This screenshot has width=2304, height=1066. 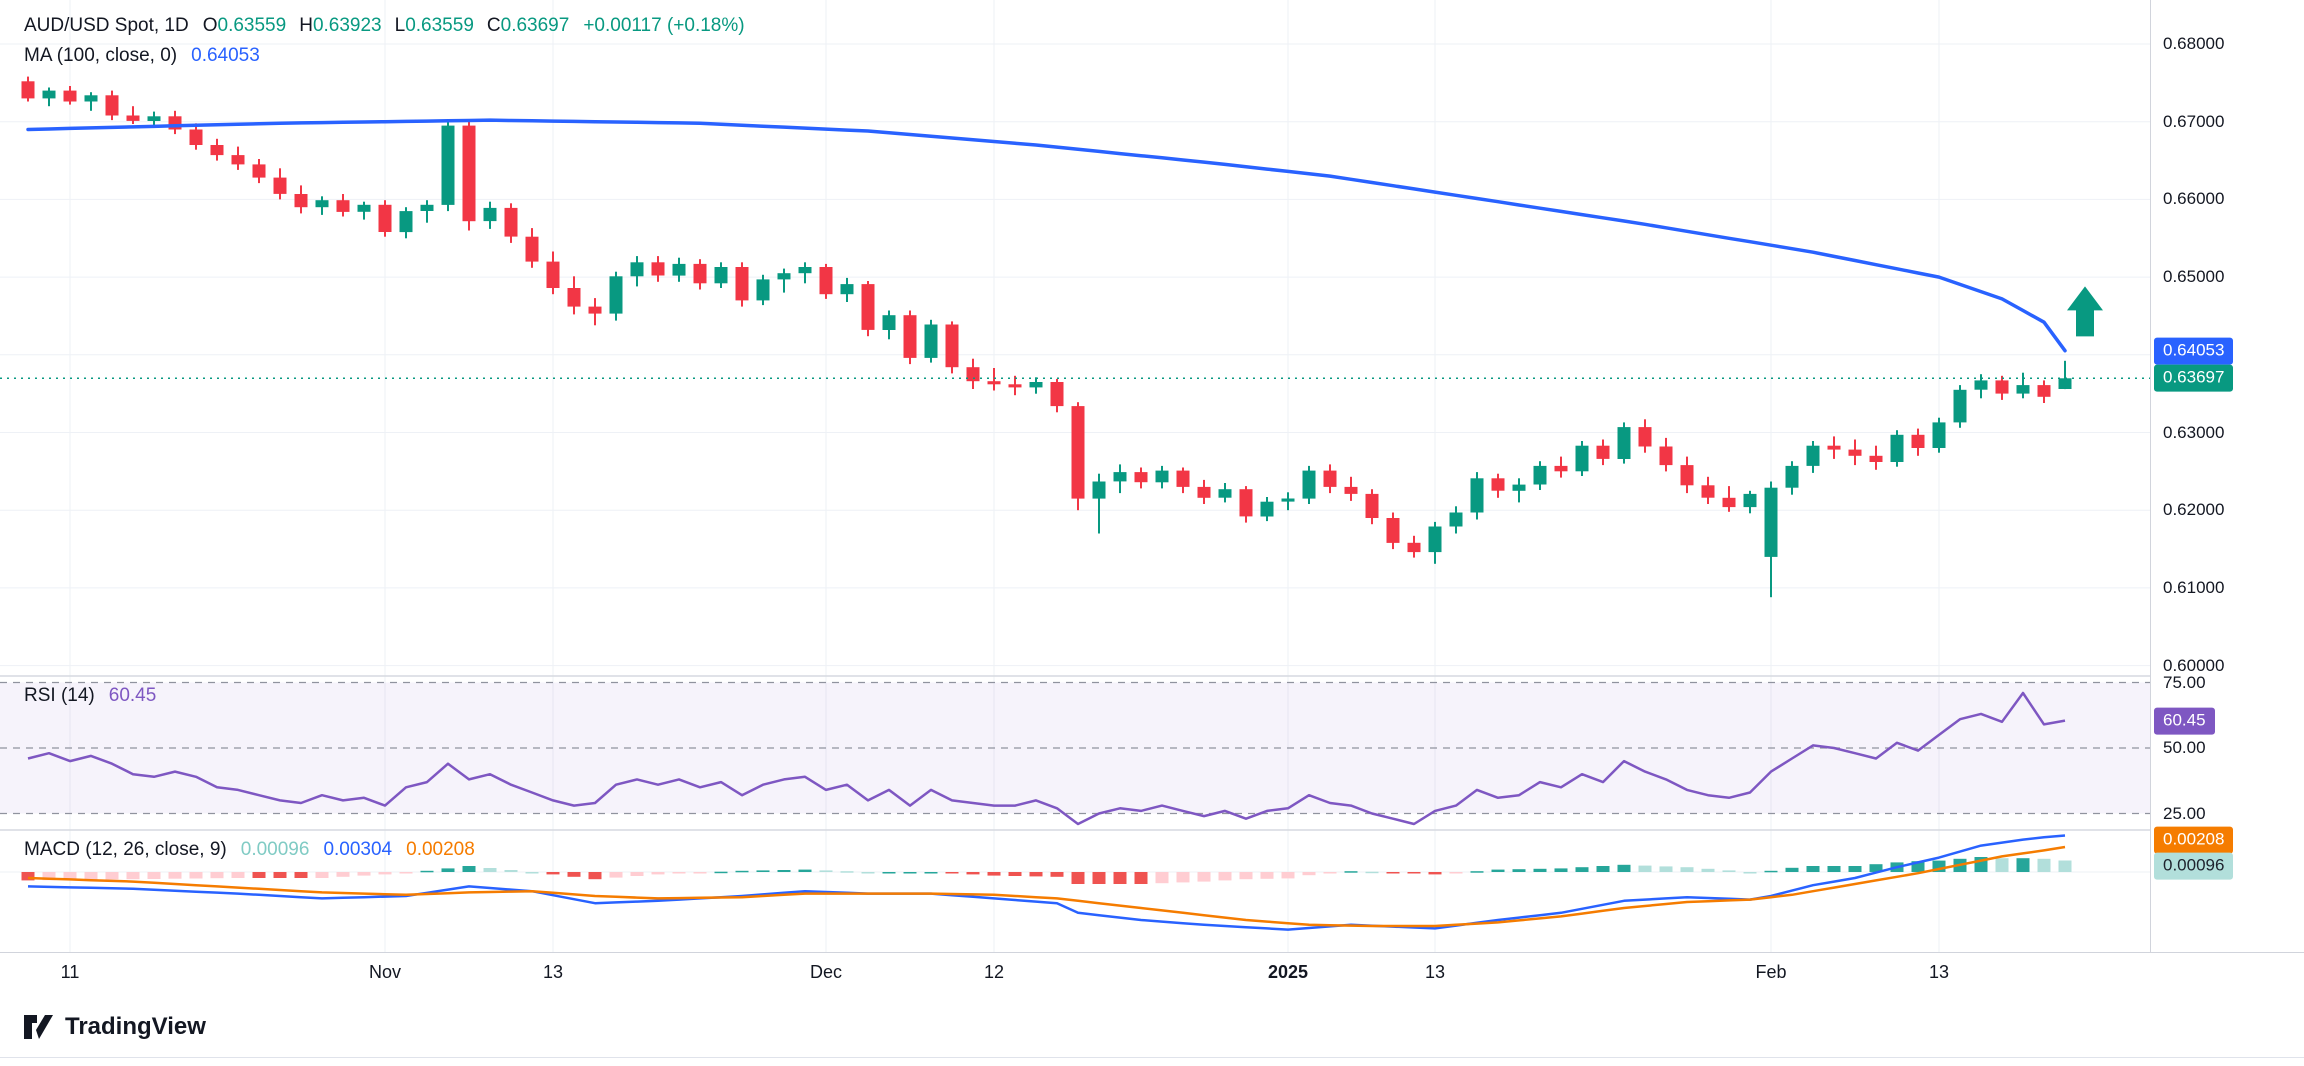 I want to click on price-axis-label: 0.65000, so click(x=2194, y=276).